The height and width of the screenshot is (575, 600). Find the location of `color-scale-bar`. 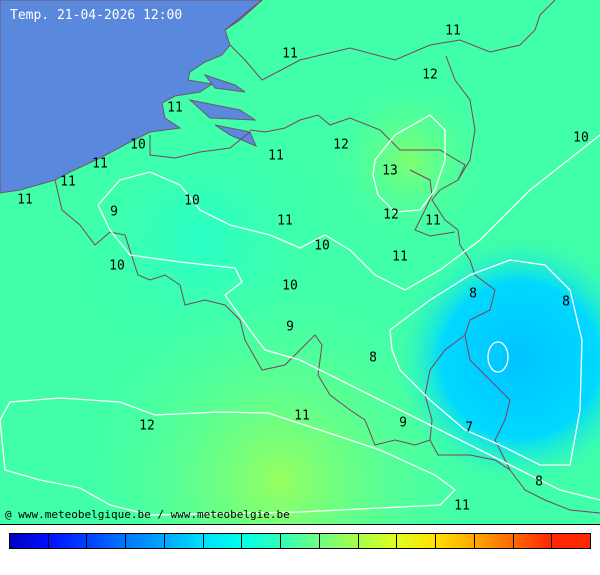

color-scale-bar is located at coordinates (300, 541).